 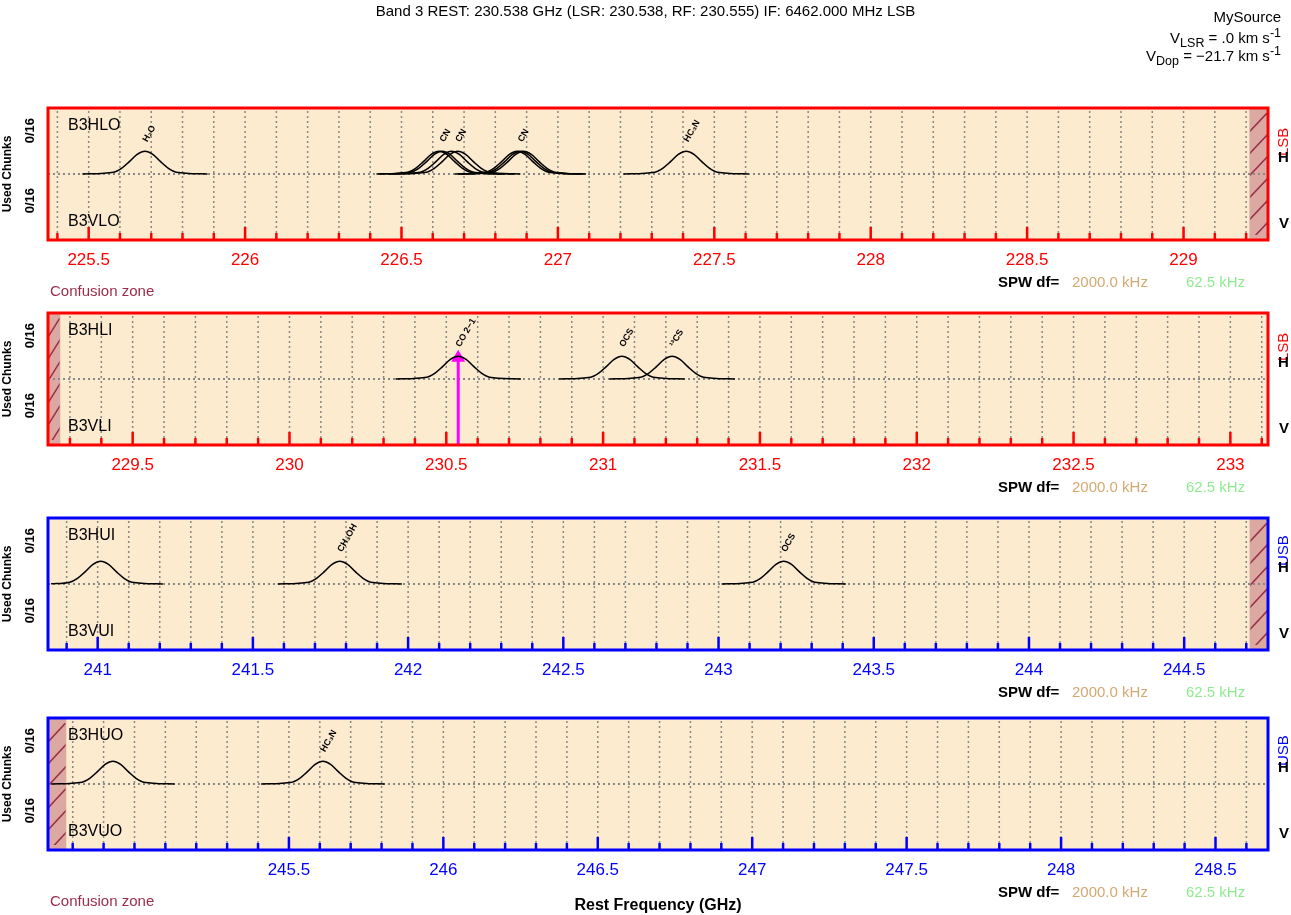 What do you see at coordinates (88, 259) in the screenshot?
I see `x-tick-label: 225.5` at bounding box center [88, 259].